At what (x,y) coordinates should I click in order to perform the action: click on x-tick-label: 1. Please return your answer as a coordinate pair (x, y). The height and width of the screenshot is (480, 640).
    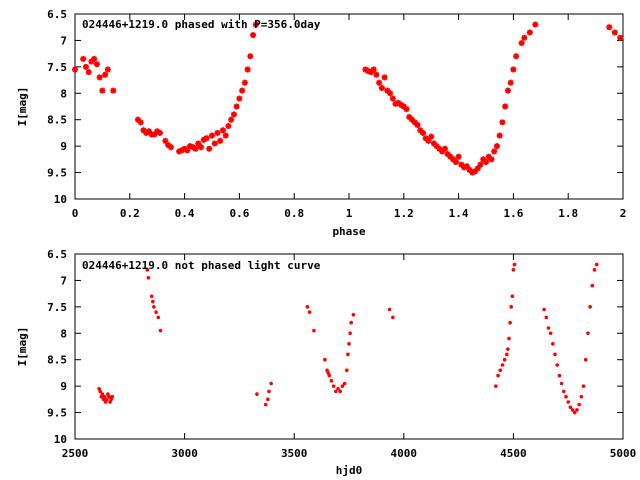
    Looking at the image, I should click on (349, 213).